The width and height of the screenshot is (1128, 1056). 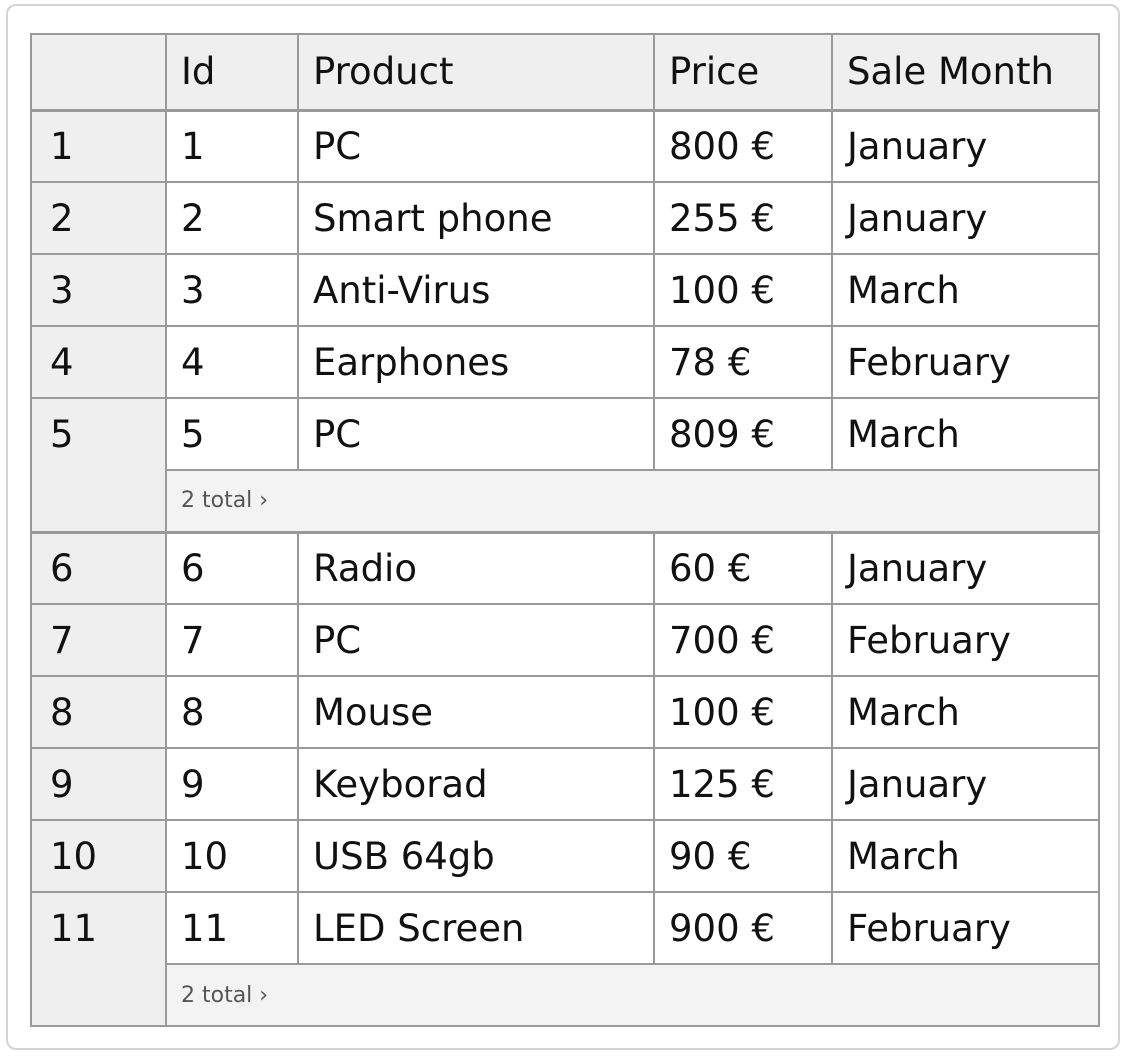 What do you see at coordinates (232, 72) in the screenshot?
I see `column-header-id: Id` at bounding box center [232, 72].